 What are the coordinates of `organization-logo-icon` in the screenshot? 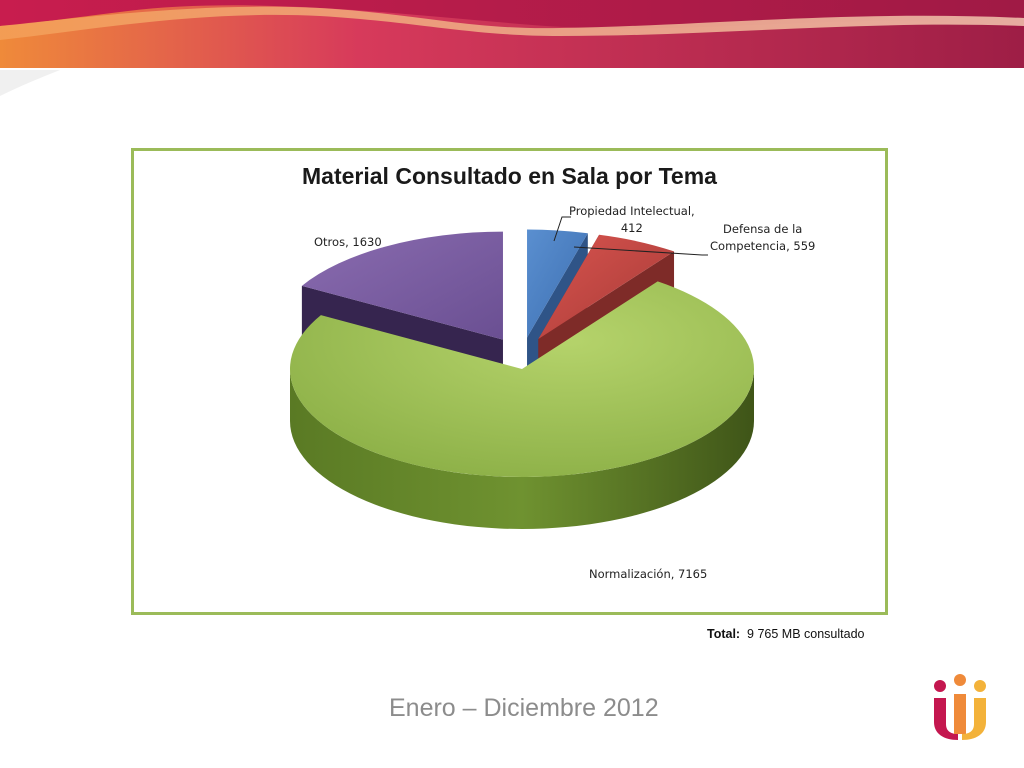 It's located at (960, 707).